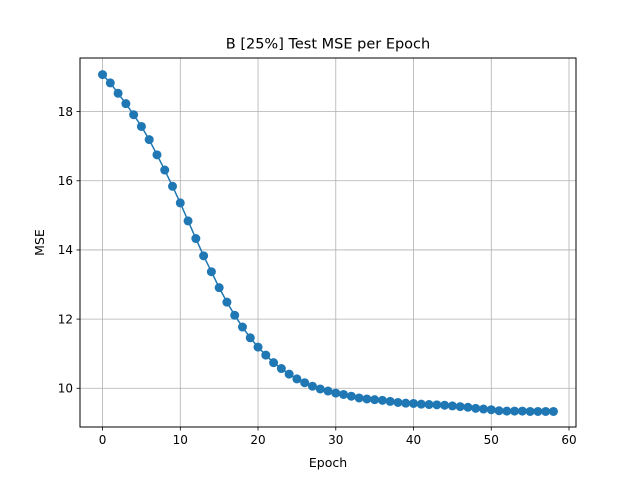  I want to click on x-tick-label: 30, so click(335, 440).